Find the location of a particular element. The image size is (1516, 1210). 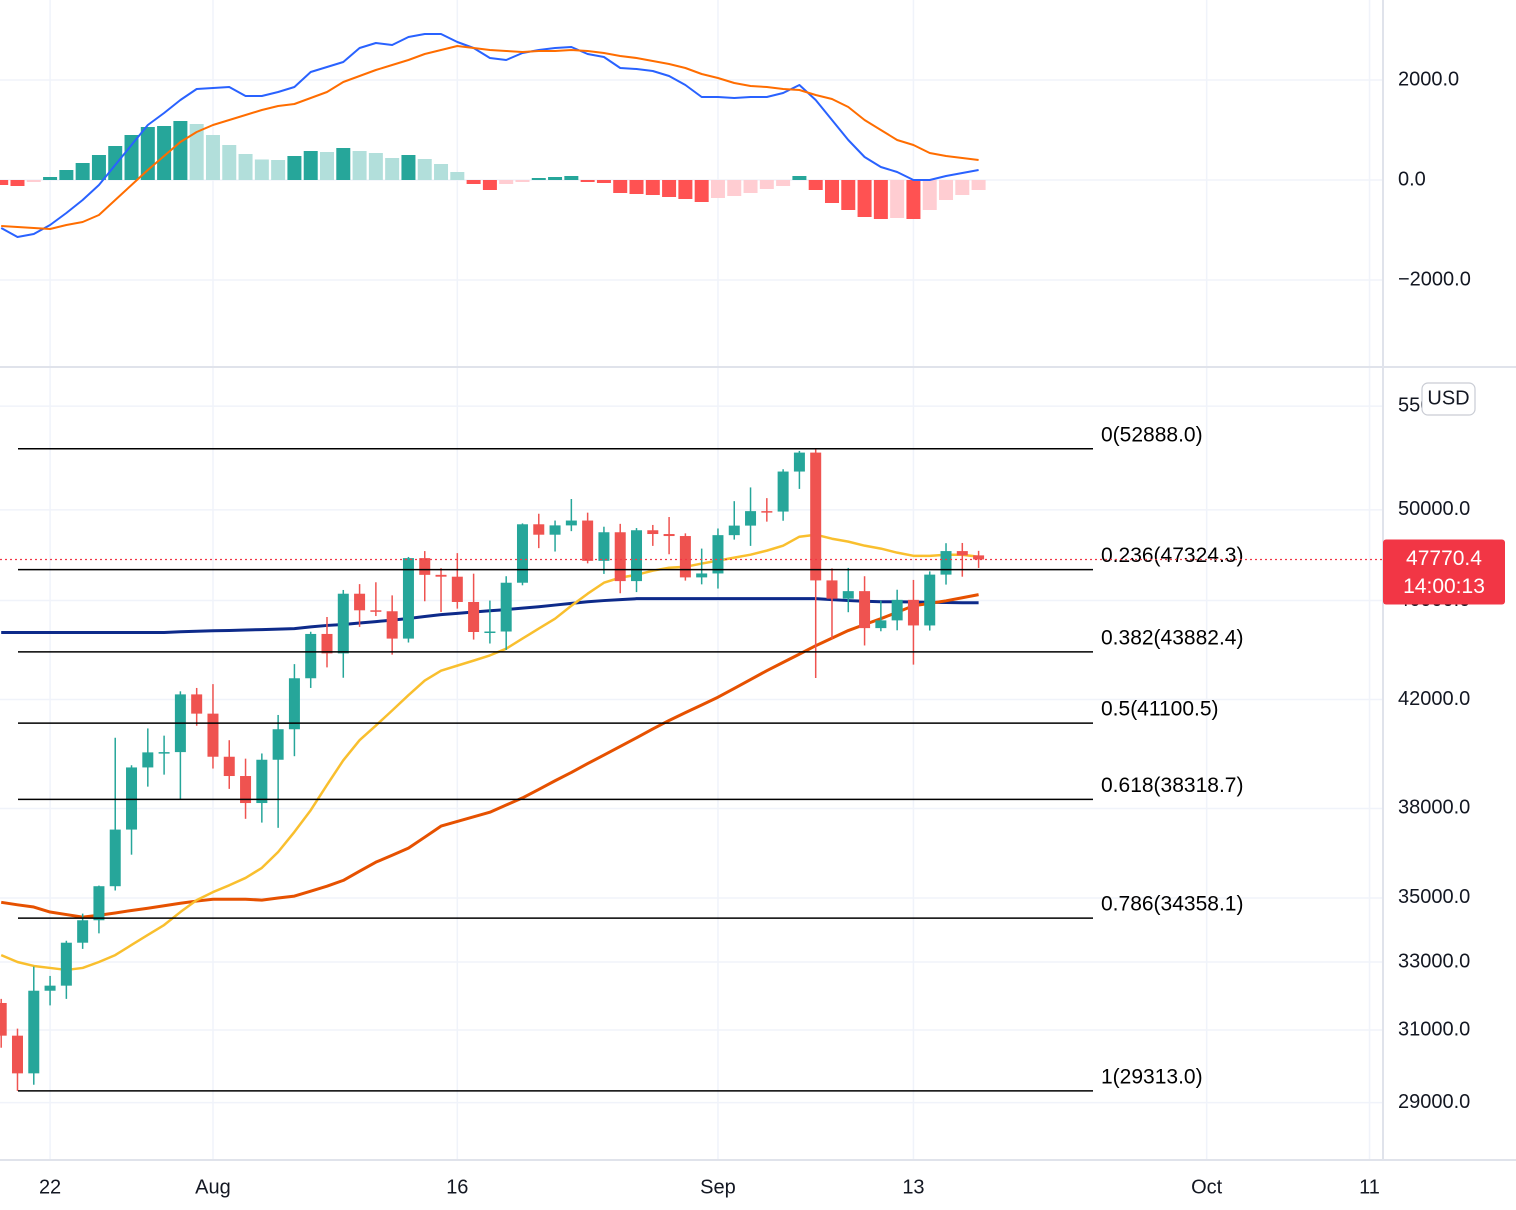

y-tick-label: 2000.0 is located at coordinates (1428, 79).